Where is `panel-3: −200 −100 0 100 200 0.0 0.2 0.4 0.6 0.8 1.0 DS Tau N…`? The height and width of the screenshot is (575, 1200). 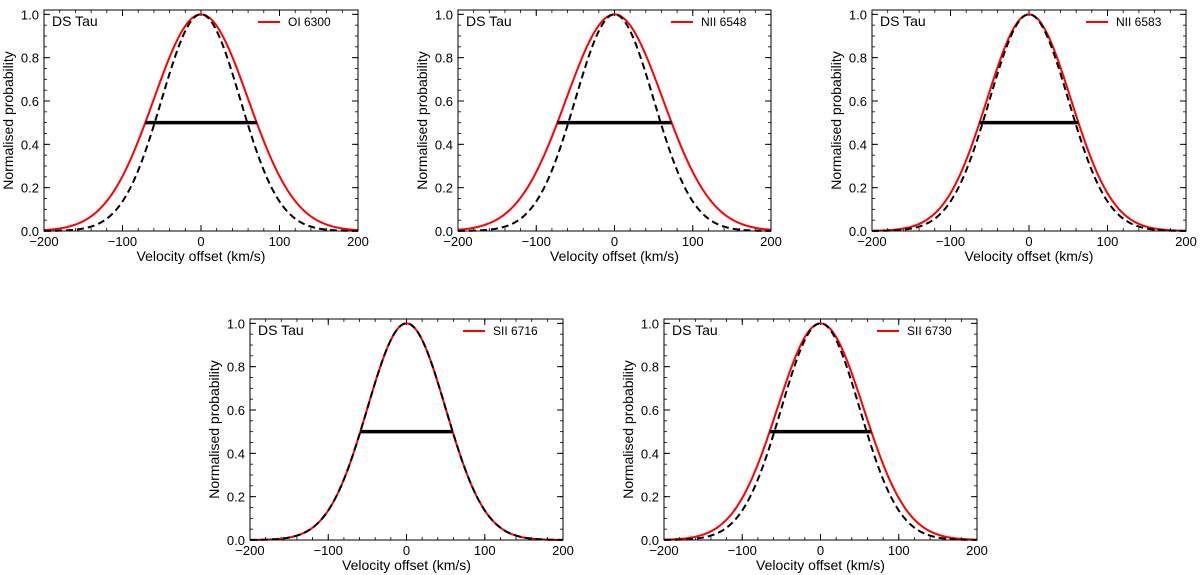
panel-3: −200 −100 0 100 200 0.0 0.2 0.4 0.6 0.8 1.0 DS Tau N… is located at coordinates (1012, 135).